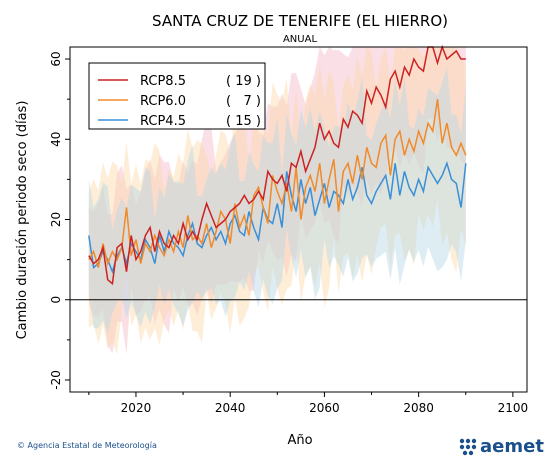 The image size is (550, 462). What do you see at coordinates (243, 121) in the screenshot?
I see `legend-count-rcp45: ( 15 )` at bounding box center [243, 121].